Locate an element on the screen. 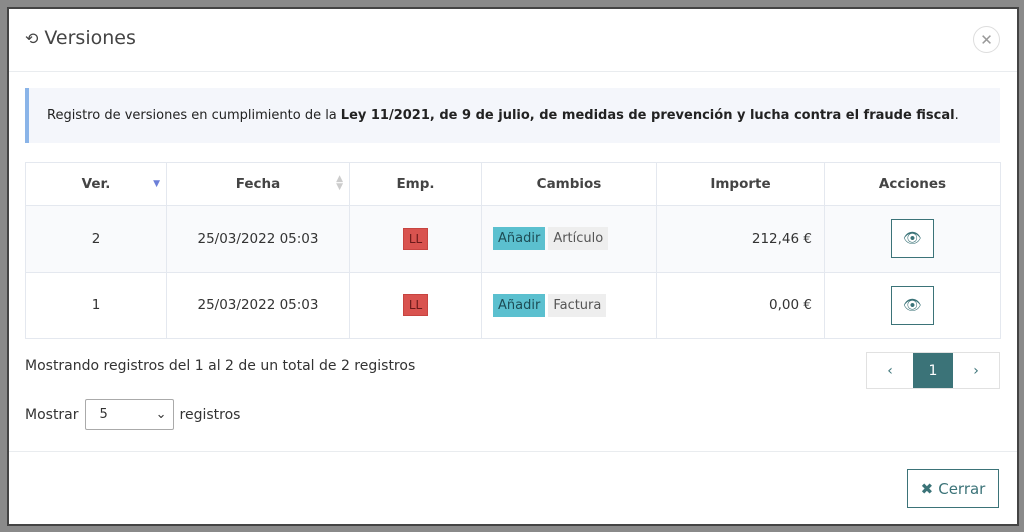 The image size is (1024, 532). close-x-icon: ✖ is located at coordinates (927, 488).